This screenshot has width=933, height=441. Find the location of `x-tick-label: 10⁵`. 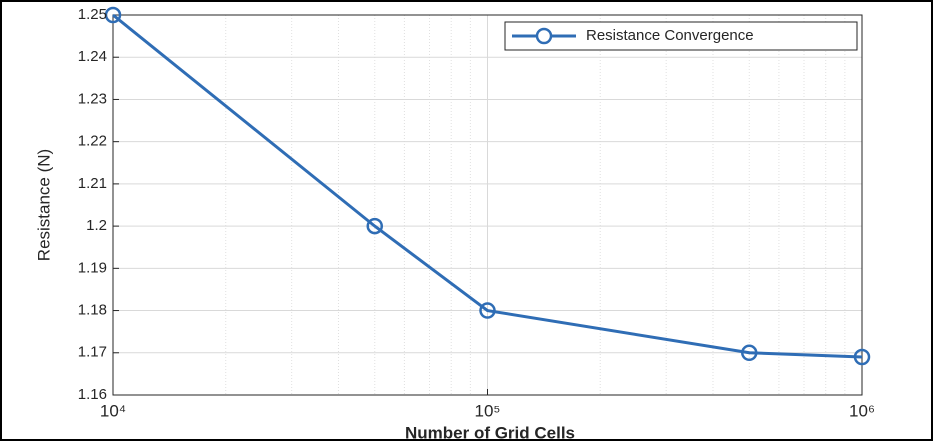

x-tick-label: 10⁵ is located at coordinates (488, 410).